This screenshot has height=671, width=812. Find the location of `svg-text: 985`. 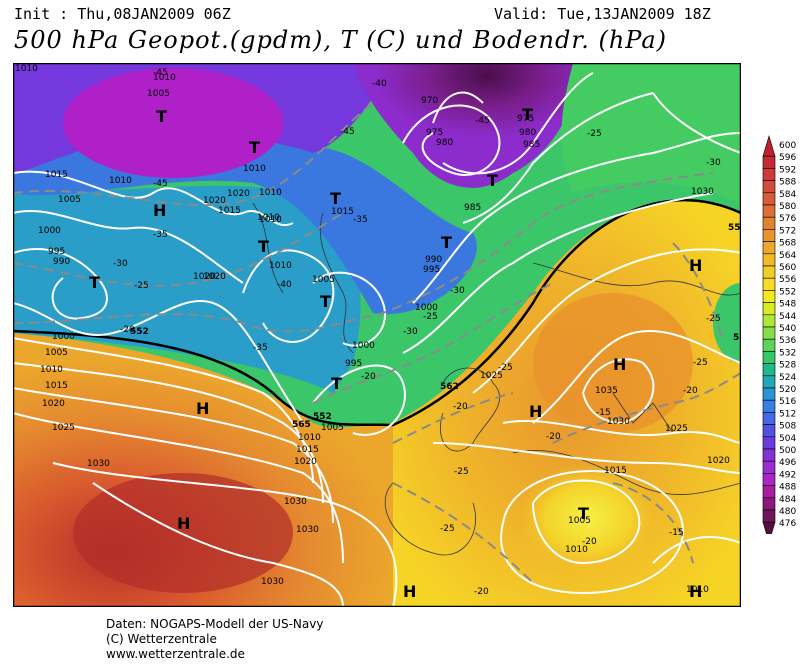

svg-text: 985 is located at coordinates (472, 208).